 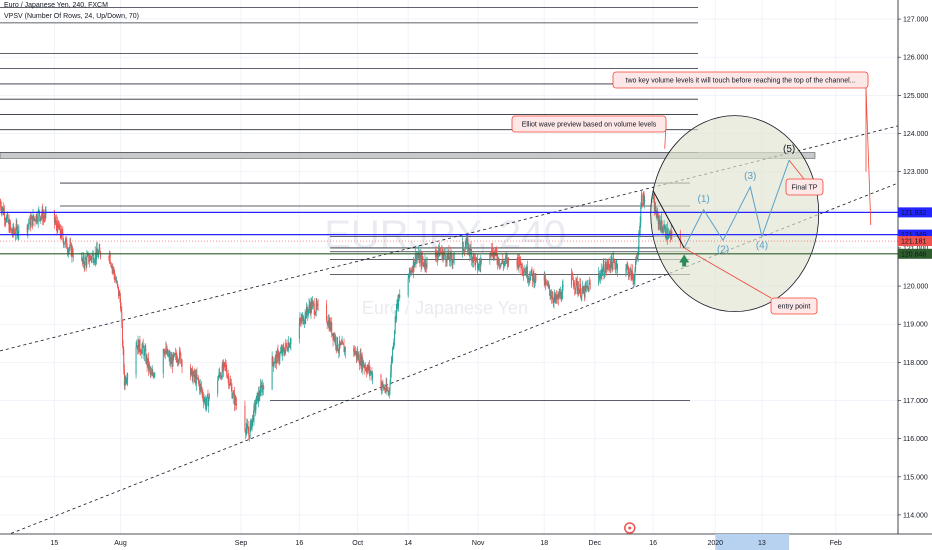 What do you see at coordinates (71, 16) in the screenshot?
I see `indicator-title: VPSV (Number Of Rows, 24, Up/Down, 70)` at bounding box center [71, 16].